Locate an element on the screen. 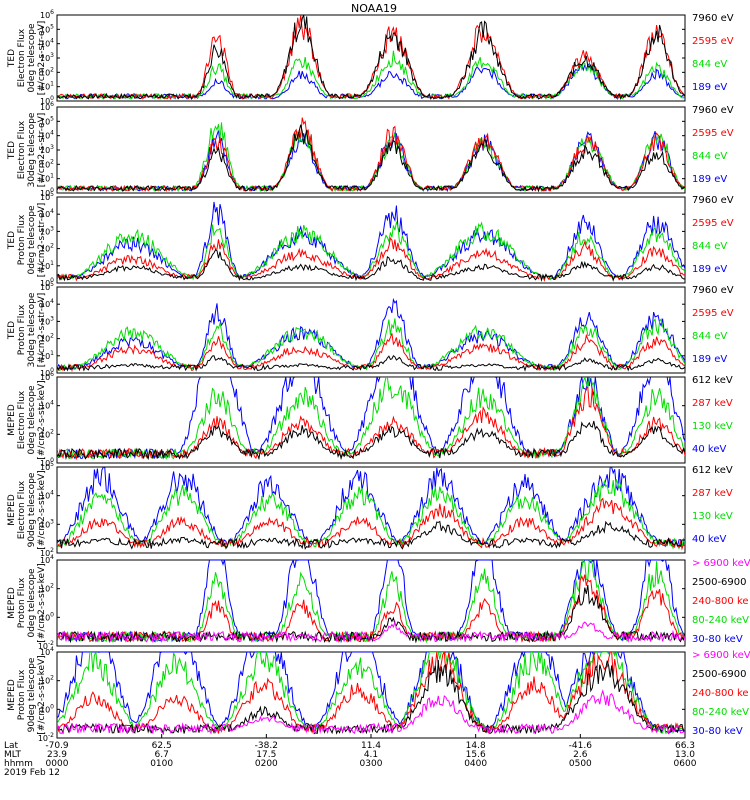 Image resolution: width=750 pixels, height=800 pixels. legend-entry: > 6900 keV is located at coordinates (721, 563).